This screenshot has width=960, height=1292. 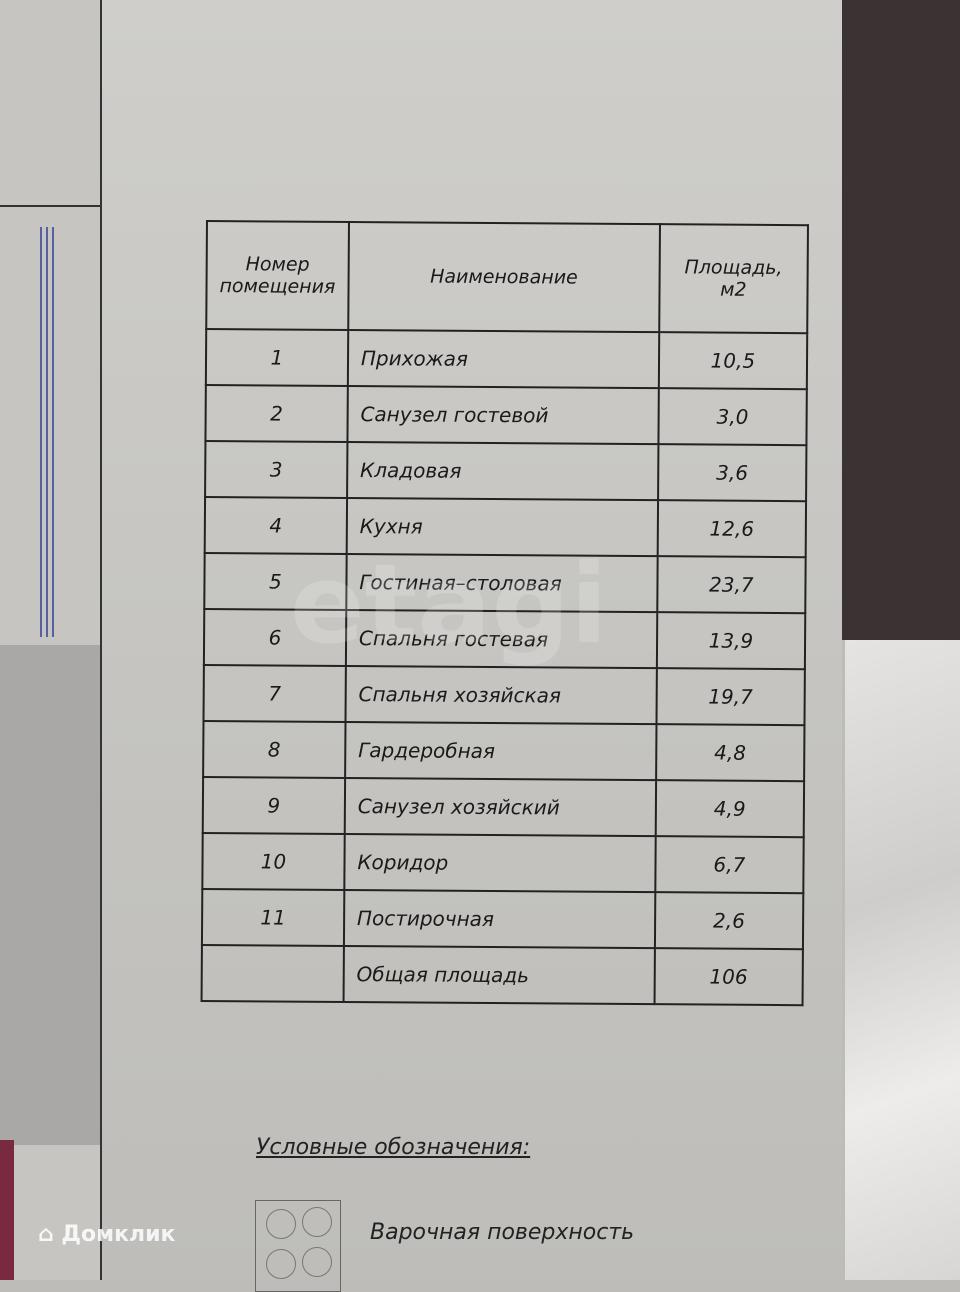 I want to click on room-name: Спальня хозяйская, so click(x=501, y=695).